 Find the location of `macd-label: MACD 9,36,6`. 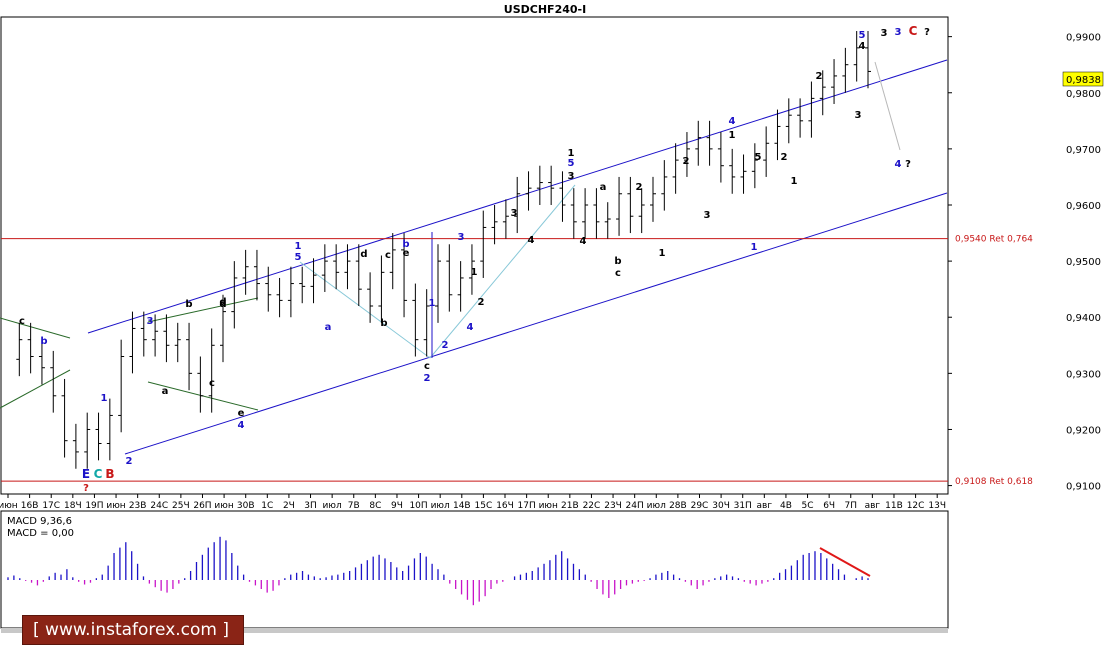

macd-label: MACD 9,36,6 is located at coordinates (39, 521).